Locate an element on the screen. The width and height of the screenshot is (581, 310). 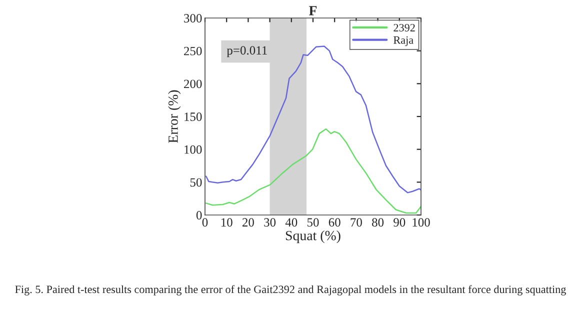
y-tick-label: 200 is located at coordinates (193, 84).